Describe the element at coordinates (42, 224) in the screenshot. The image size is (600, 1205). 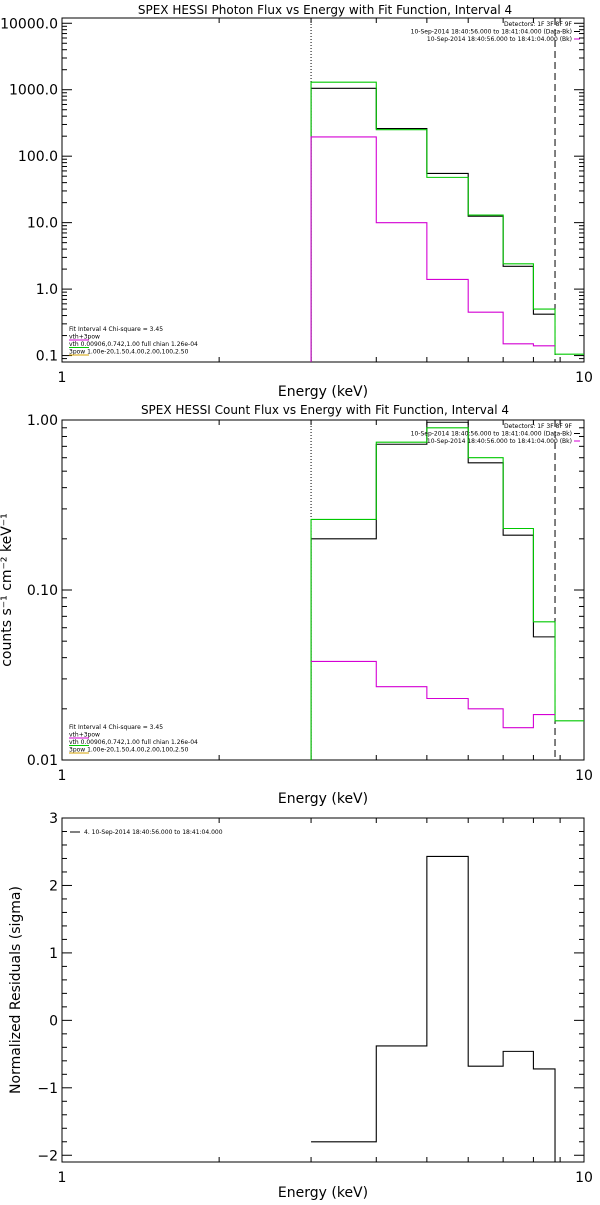
I see `y-tick-label: 10.0` at that location.